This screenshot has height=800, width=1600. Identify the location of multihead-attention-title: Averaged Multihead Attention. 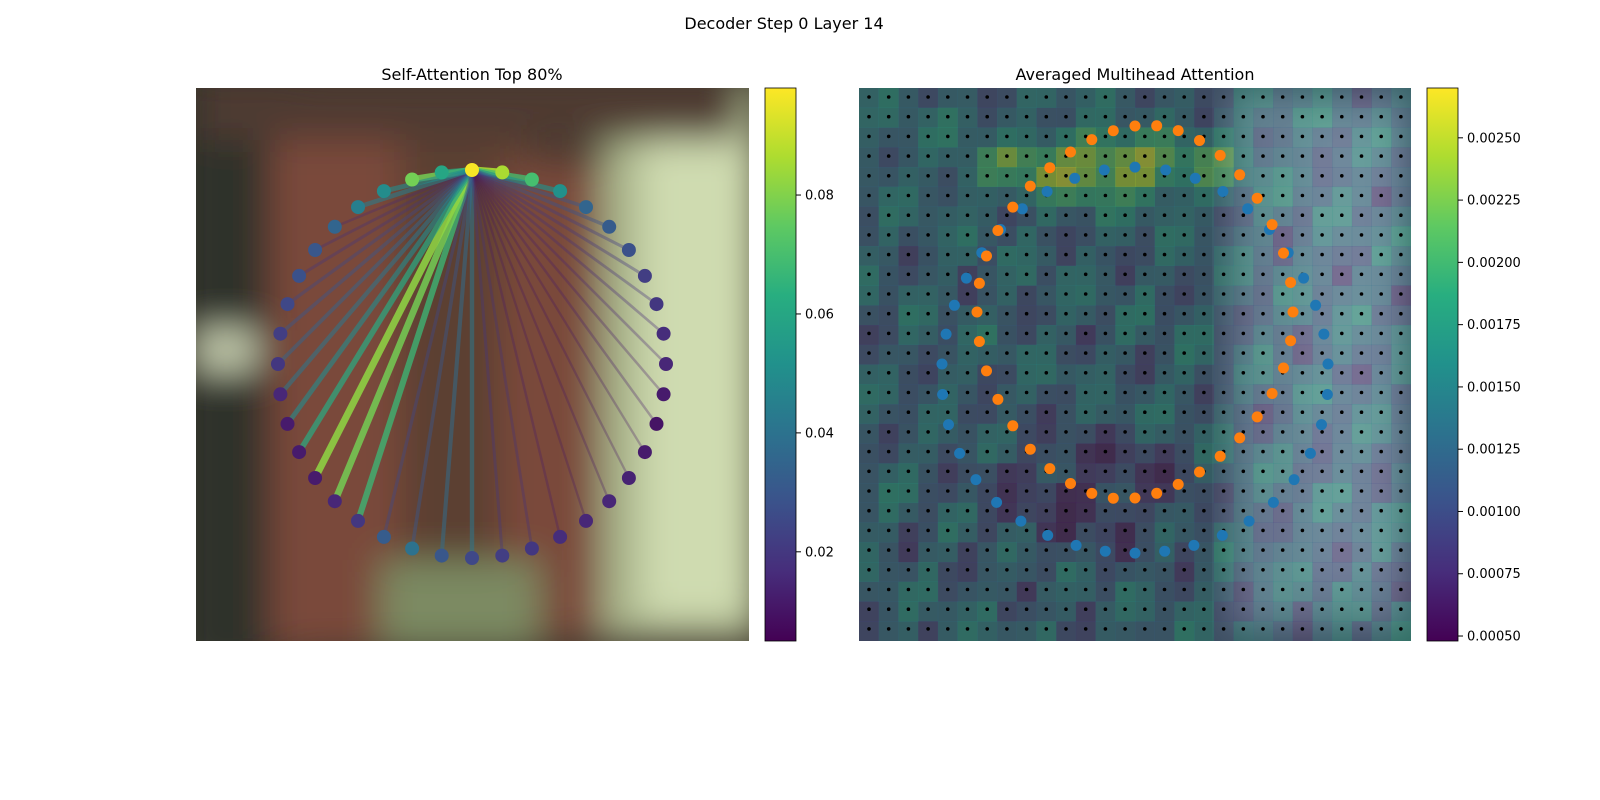
(1135, 74).